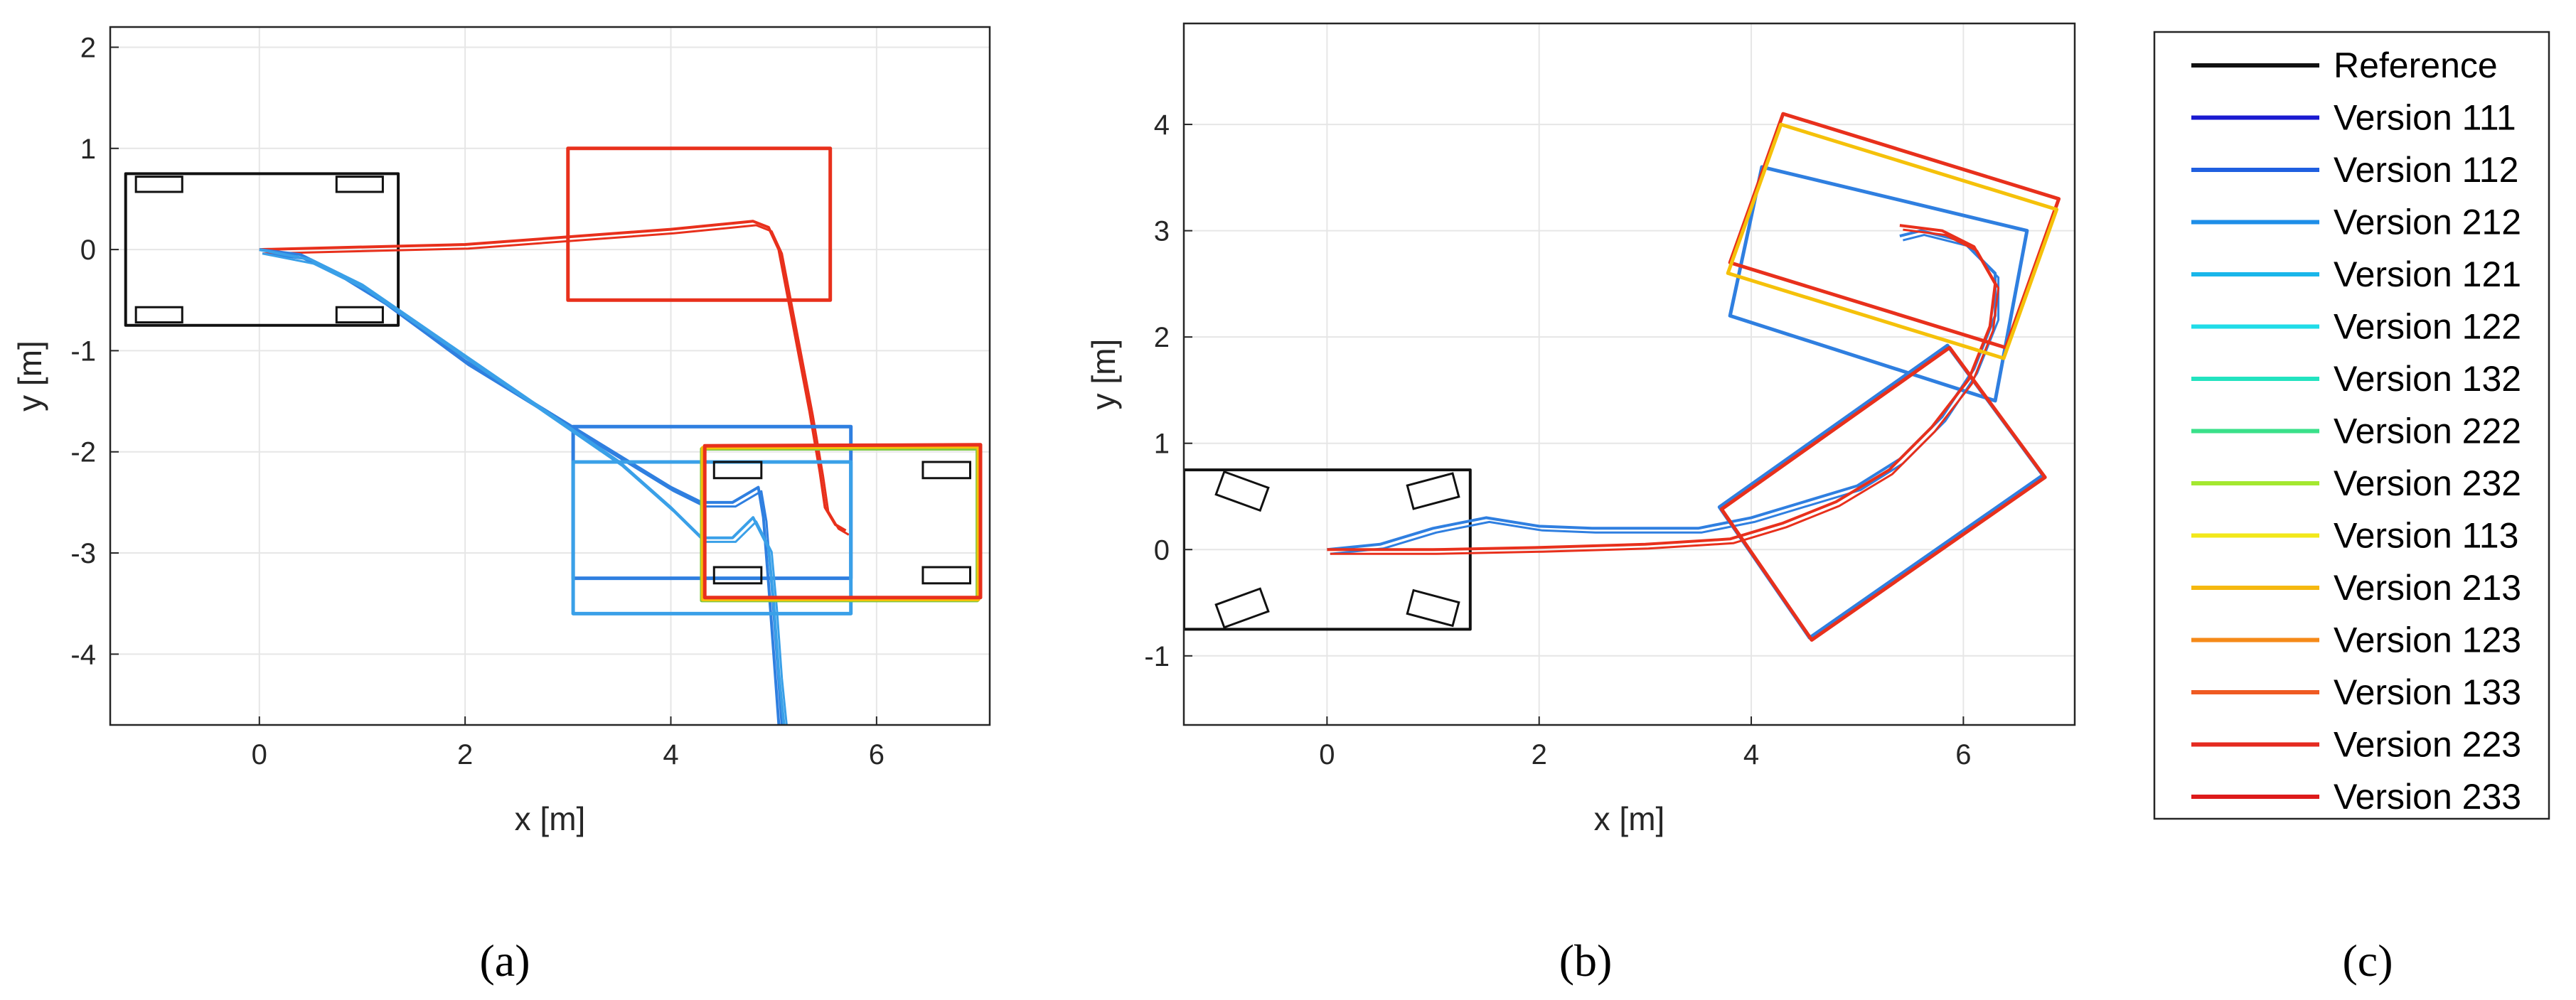 The image size is (2576, 1000). Describe the element at coordinates (2427, 431) in the screenshot. I see `legend-label: Version 222` at that location.